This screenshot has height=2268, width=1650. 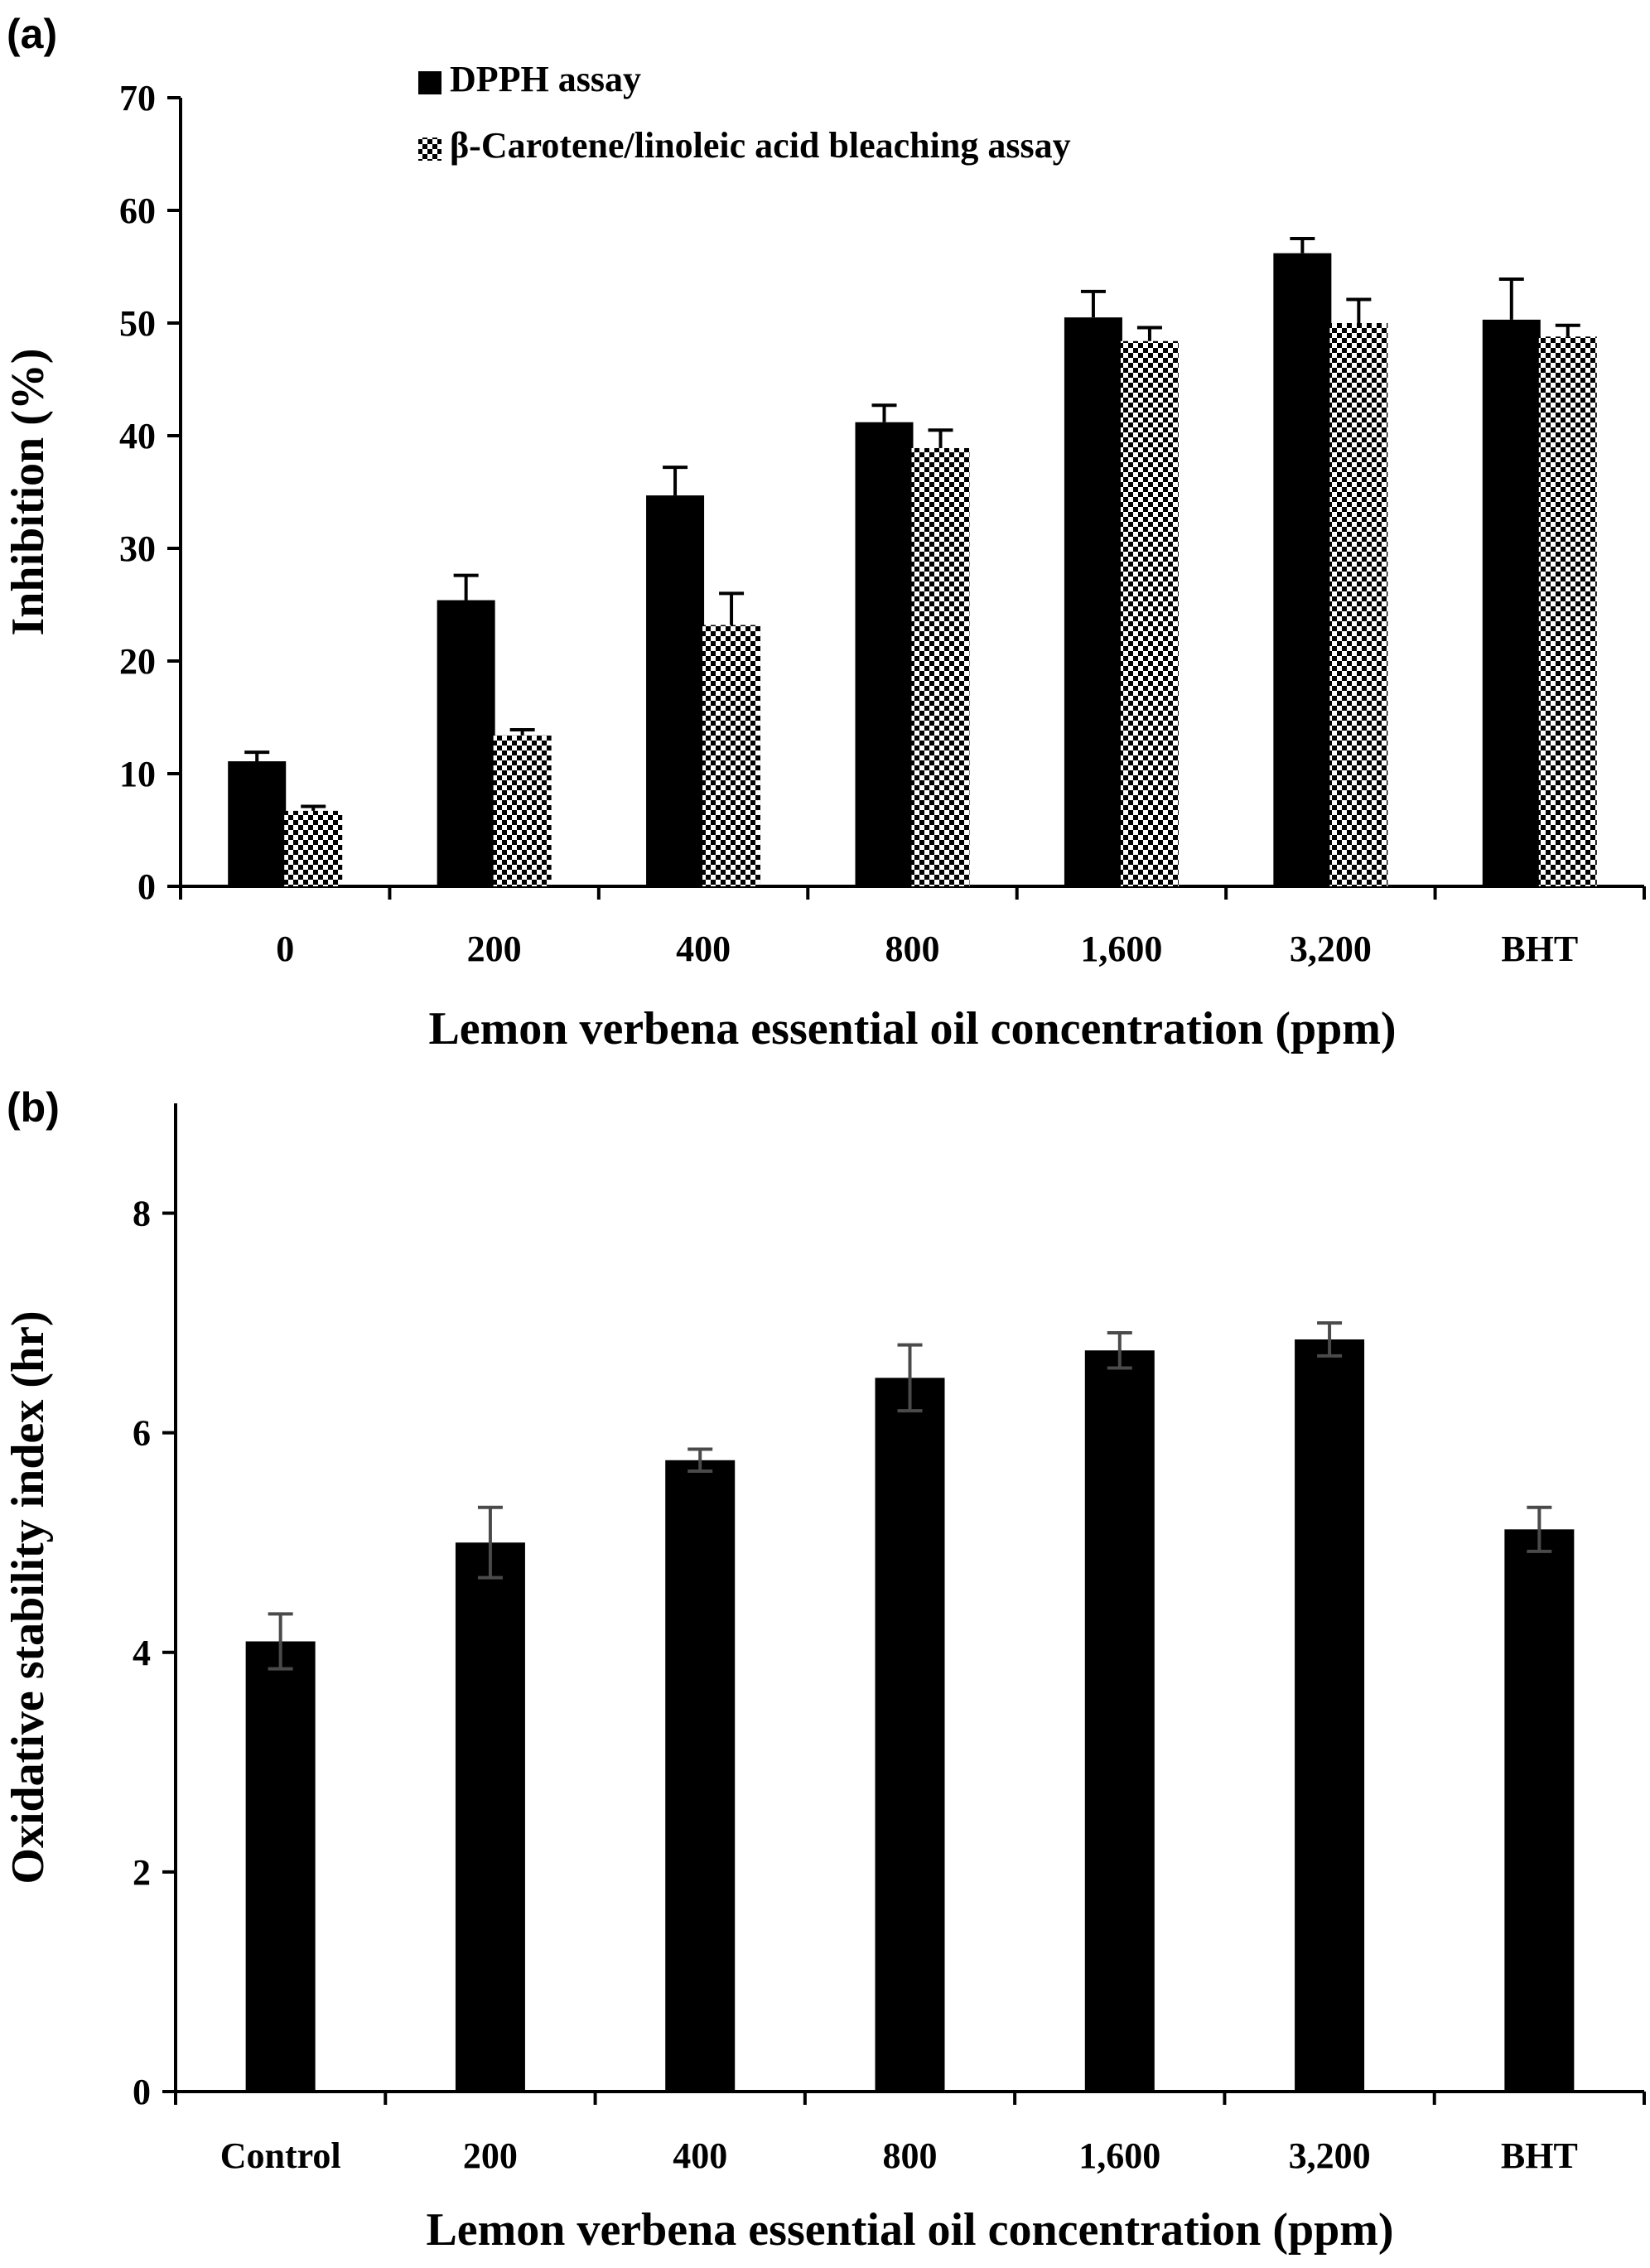 I want to click on x-tick-label: 0, so click(x=285, y=949).